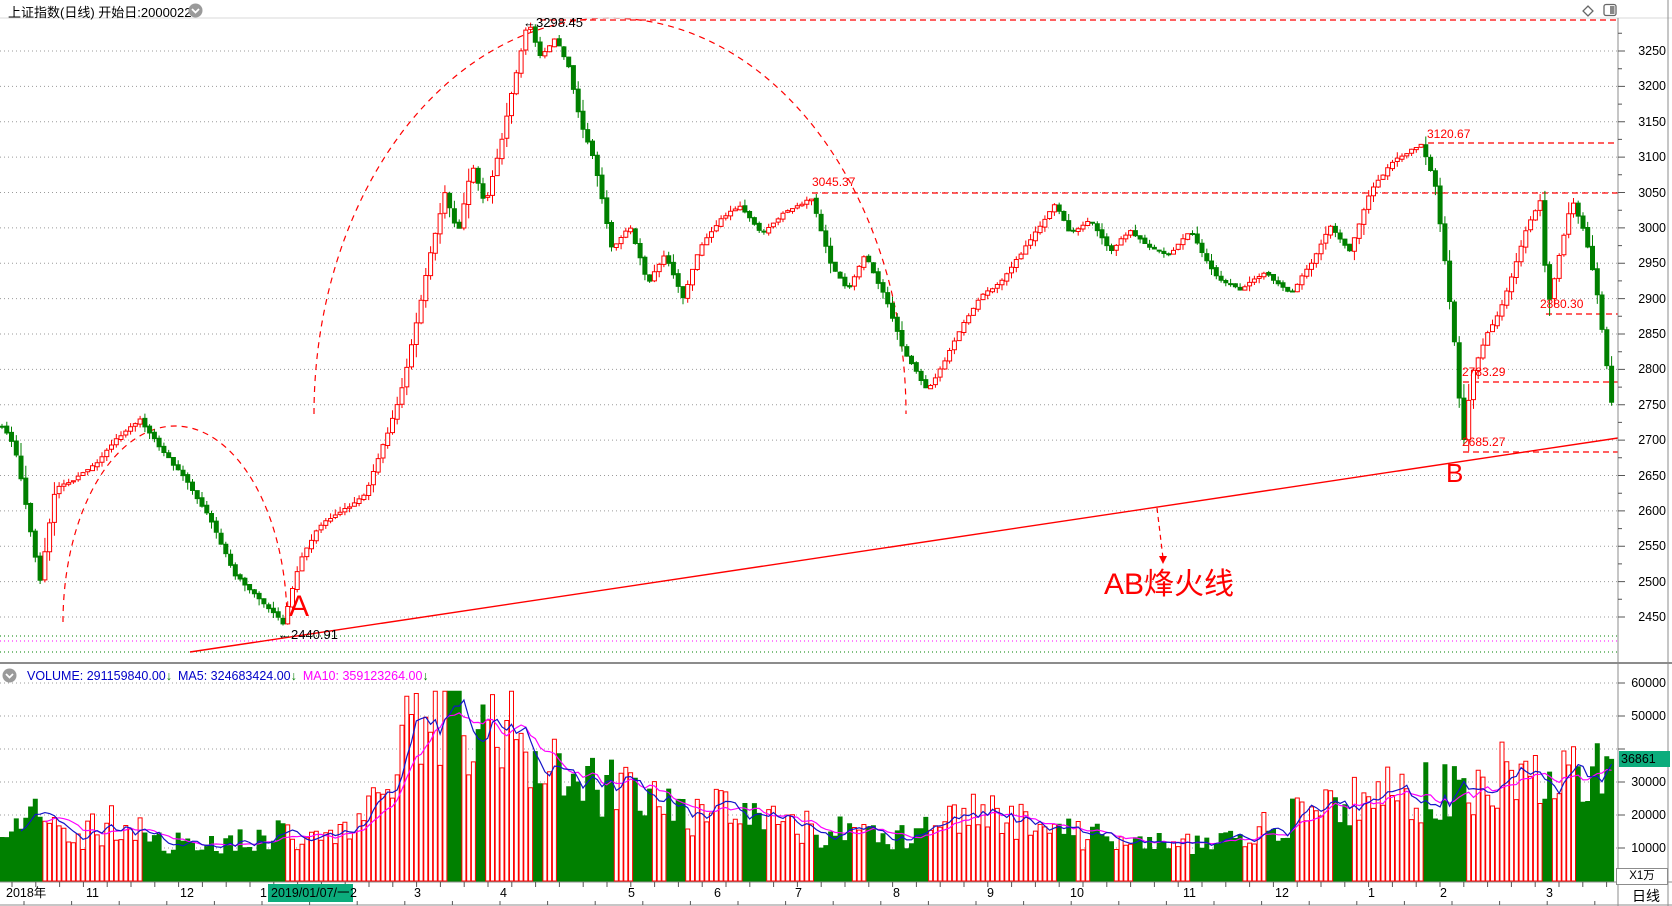  What do you see at coordinates (299, 606) in the screenshot?
I see `annotation-point-a: A` at bounding box center [299, 606].